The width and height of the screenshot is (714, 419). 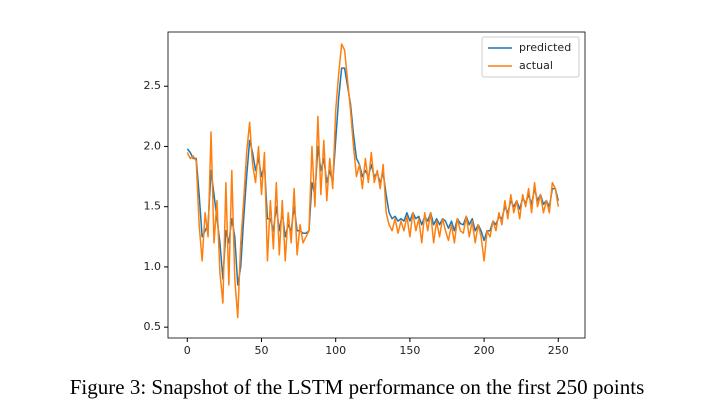 What do you see at coordinates (335, 350) in the screenshot?
I see `x-tick-label: 100` at bounding box center [335, 350].